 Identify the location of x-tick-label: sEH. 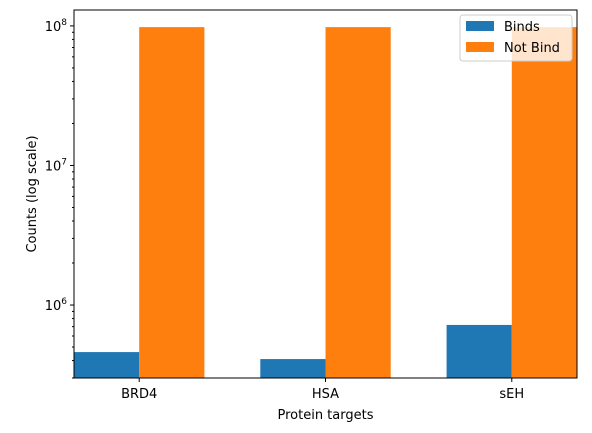
(511, 394).